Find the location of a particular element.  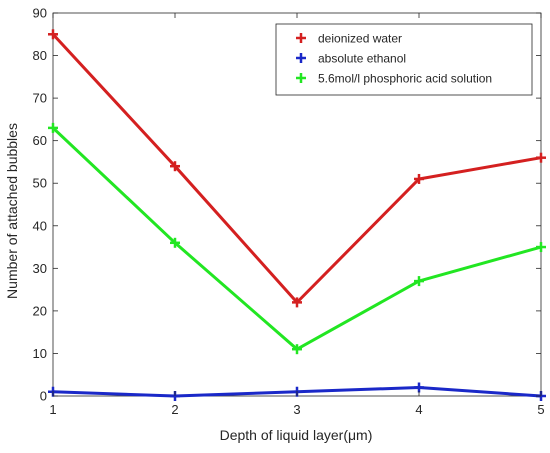

y-tick-label: 40 is located at coordinates (40, 225).